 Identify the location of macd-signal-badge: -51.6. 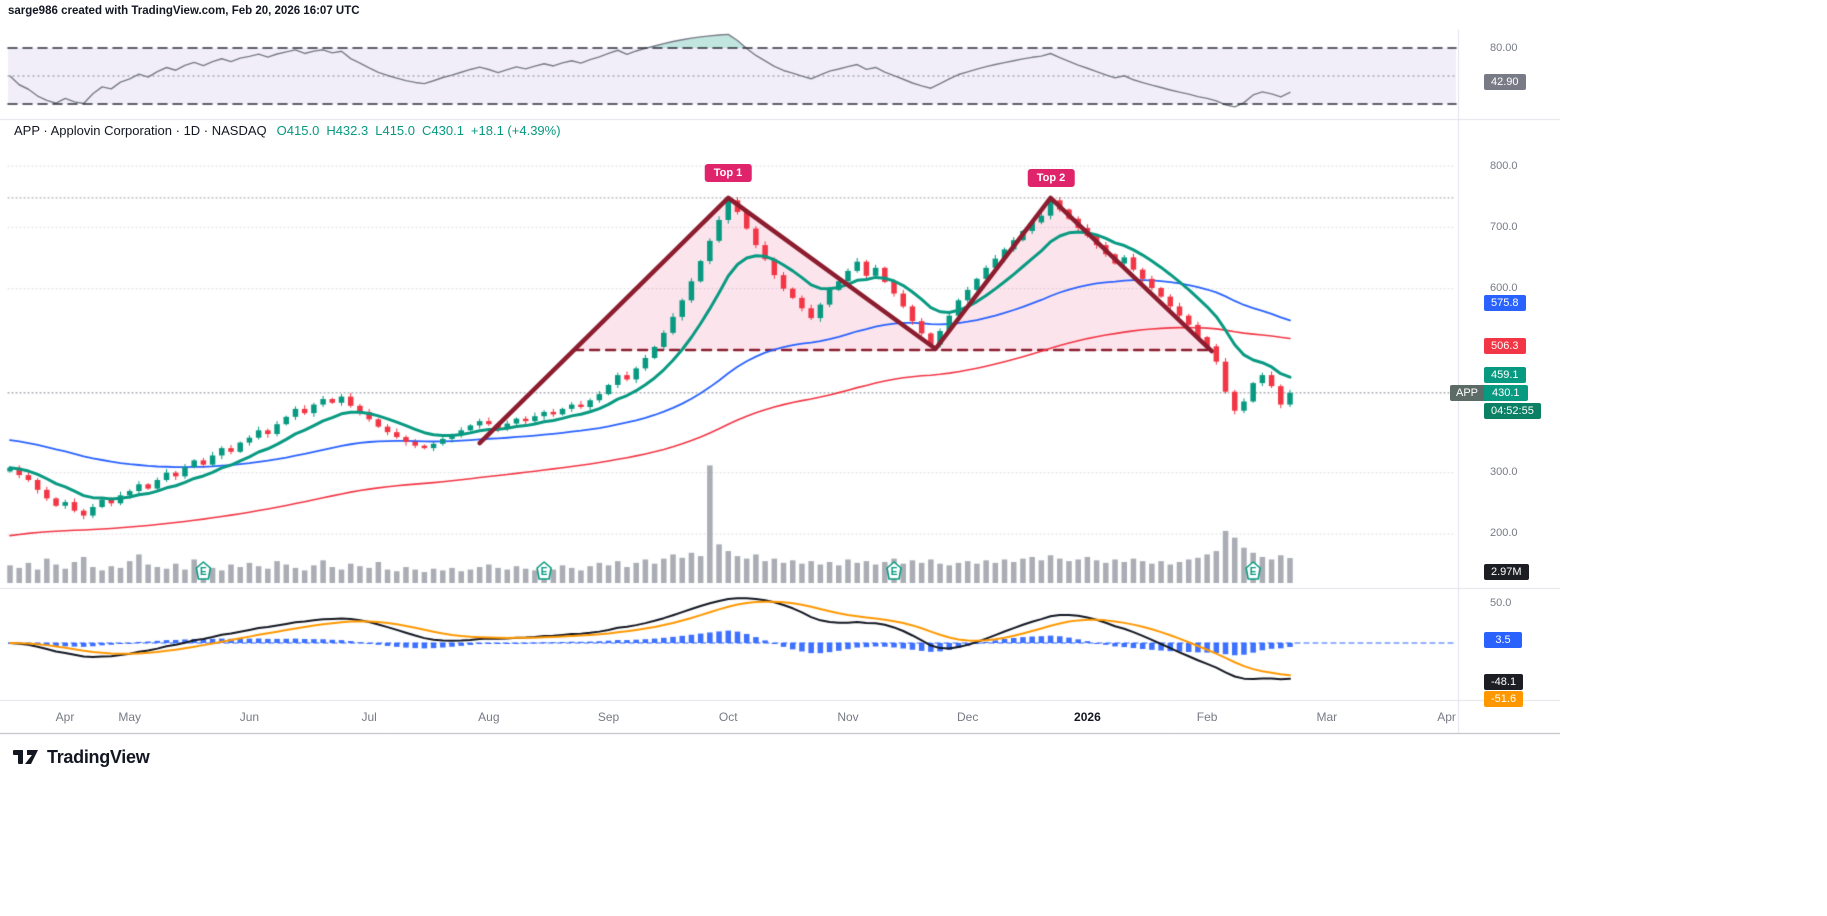
(1504, 699).